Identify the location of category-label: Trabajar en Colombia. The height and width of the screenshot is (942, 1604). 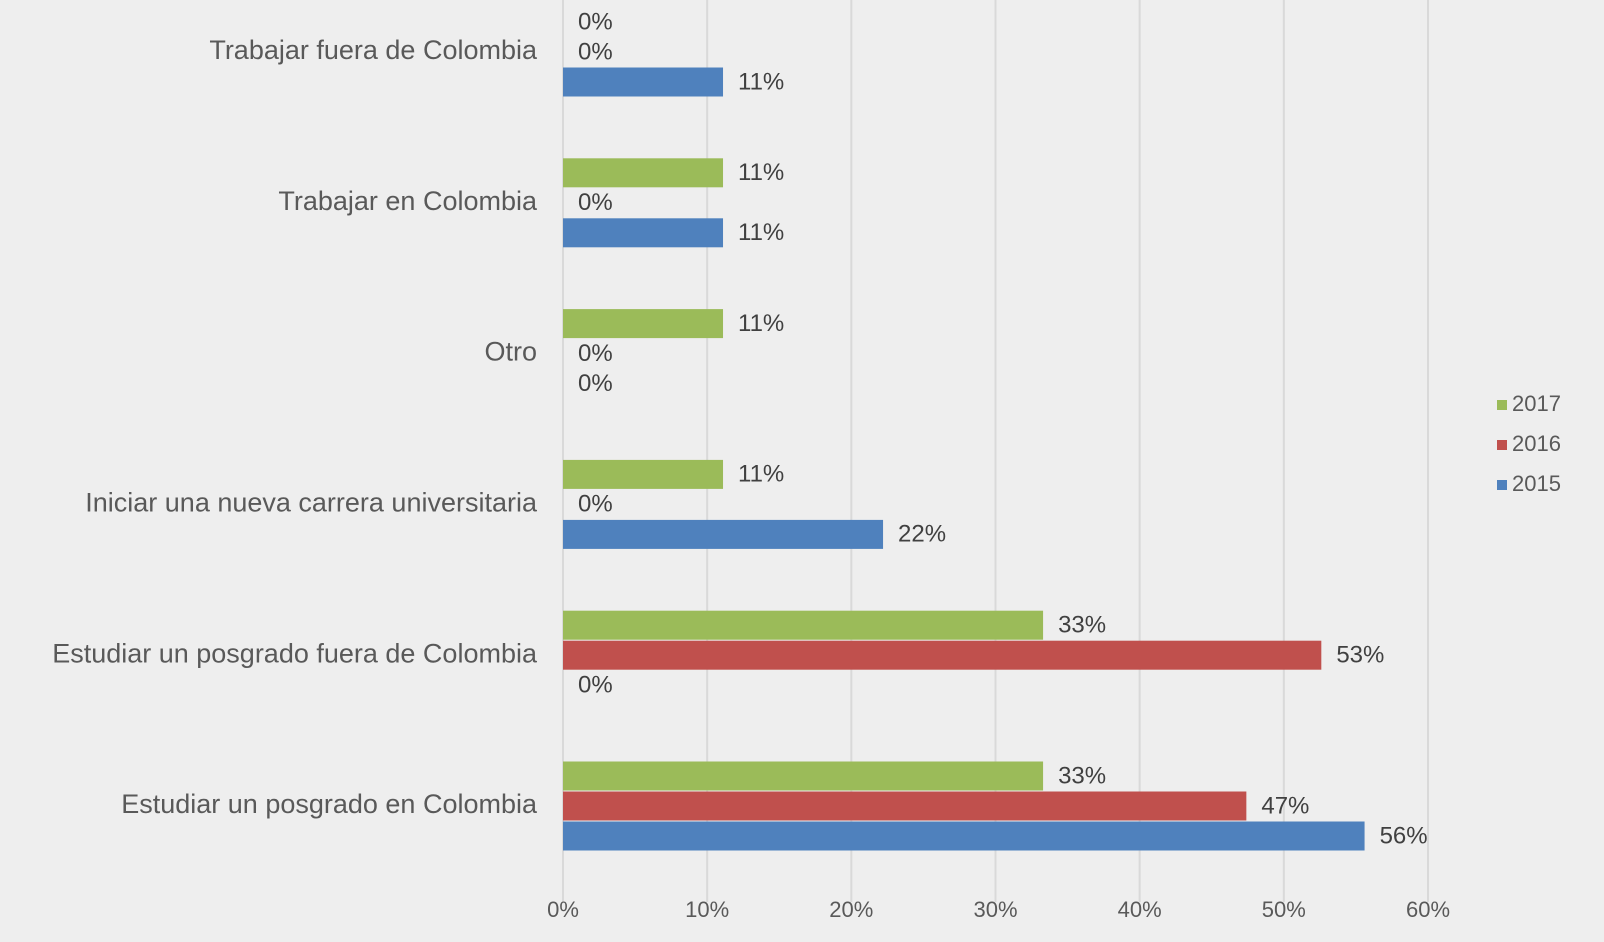
(408, 201).